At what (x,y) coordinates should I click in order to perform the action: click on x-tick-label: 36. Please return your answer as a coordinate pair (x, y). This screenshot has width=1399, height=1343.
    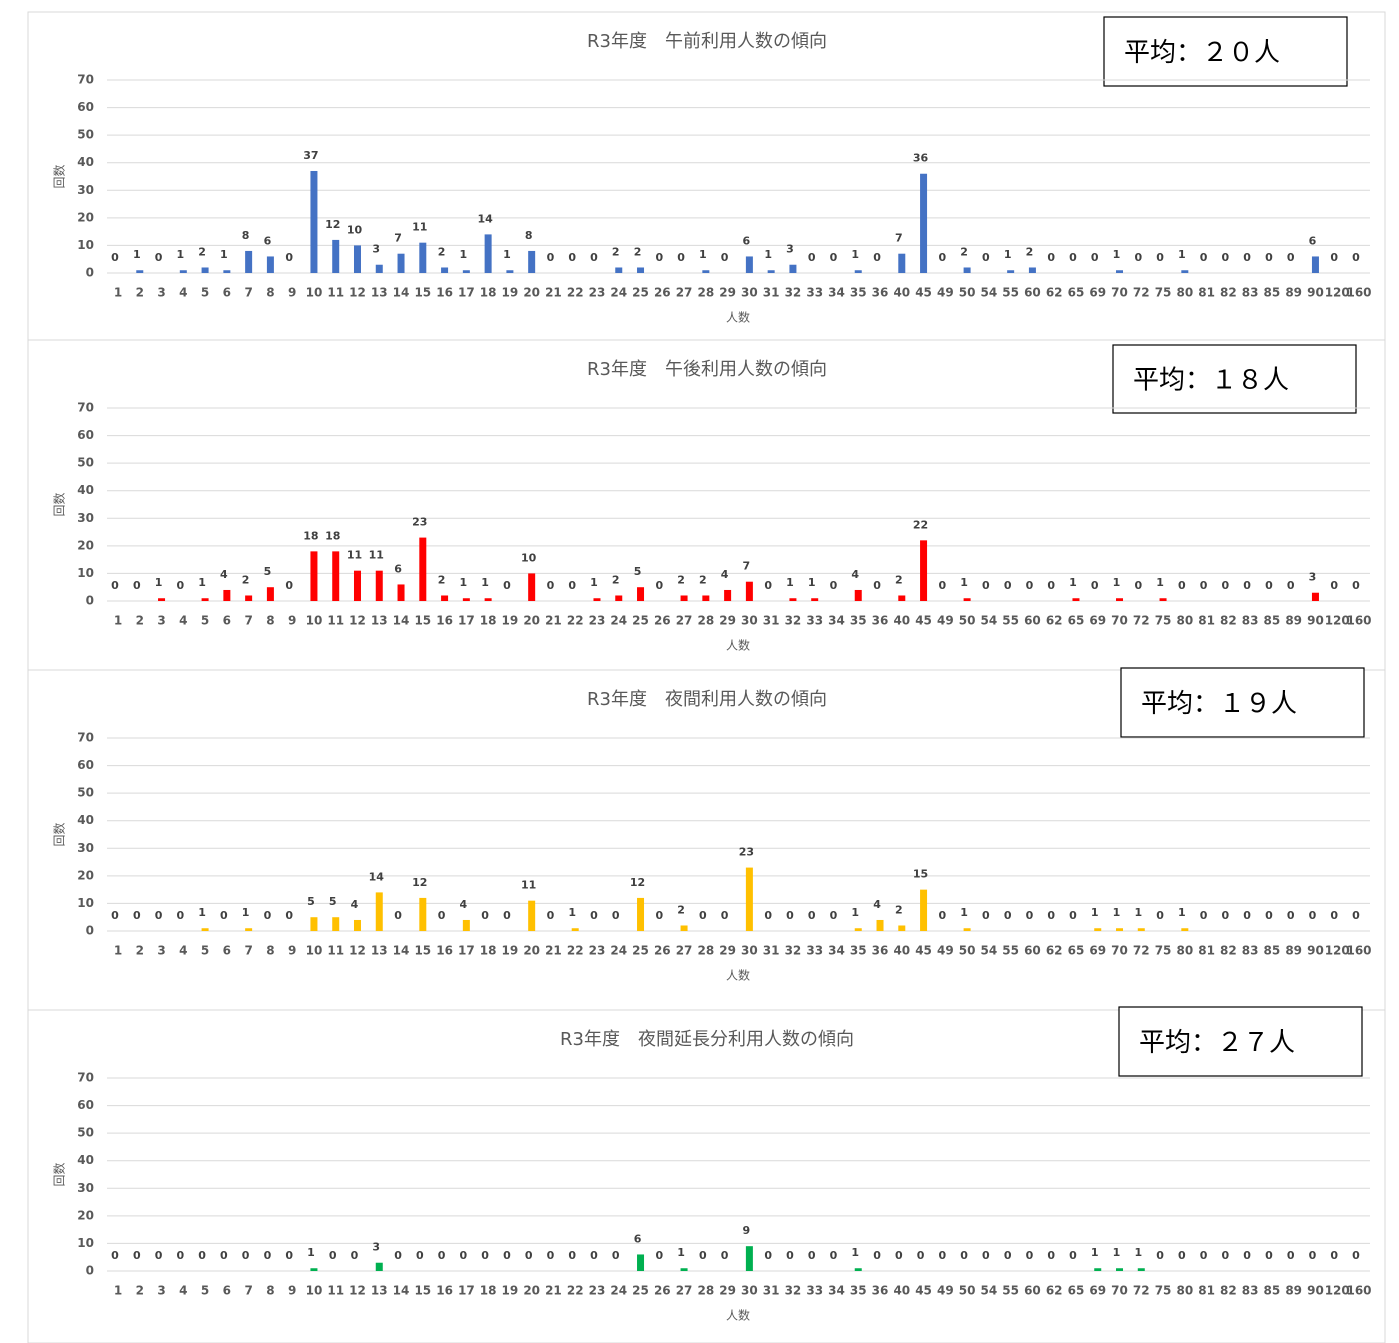
    Looking at the image, I should click on (880, 293).